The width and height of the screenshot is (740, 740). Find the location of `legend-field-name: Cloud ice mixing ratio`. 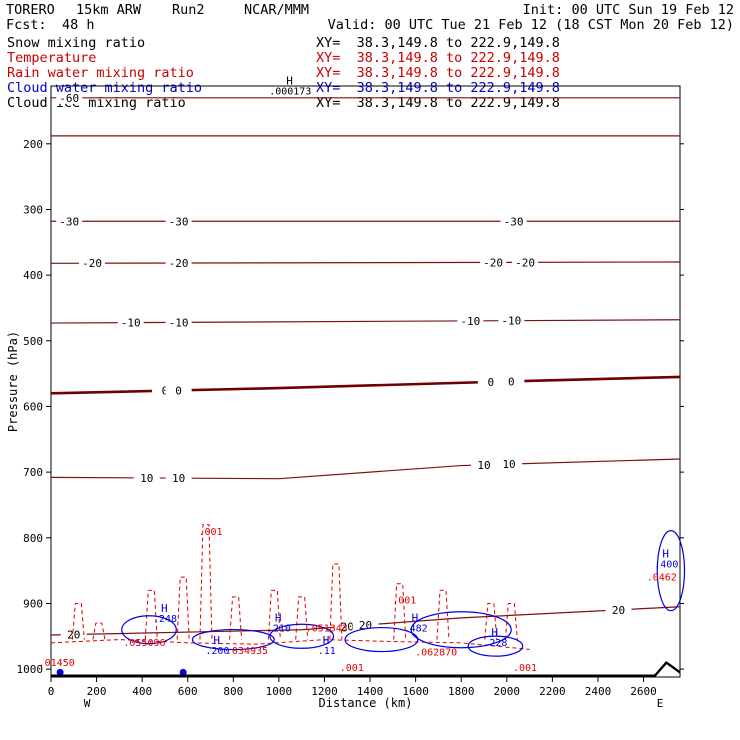

legend-field-name: Cloud ice mixing ratio is located at coordinates (96, 103).